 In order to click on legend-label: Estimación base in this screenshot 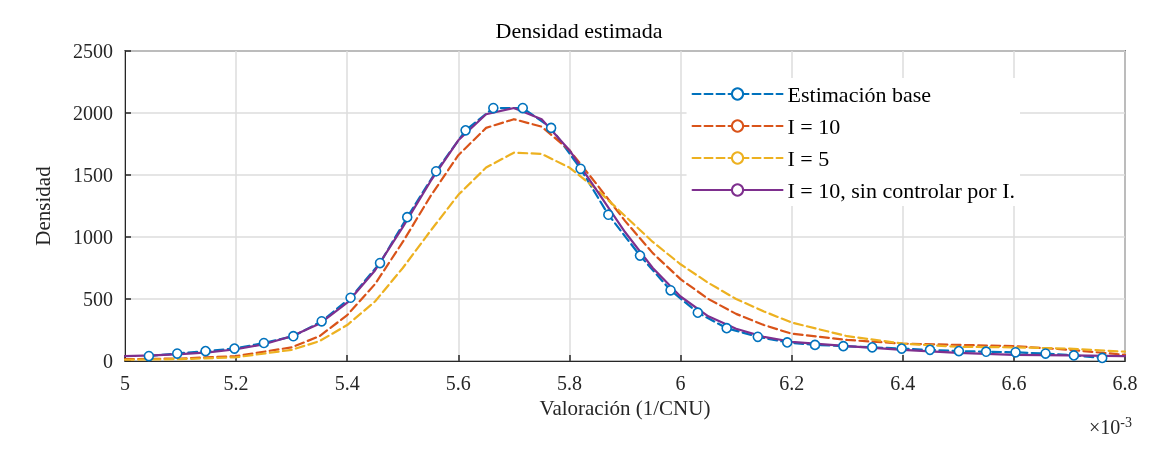, I will do `click(859, 94)`.